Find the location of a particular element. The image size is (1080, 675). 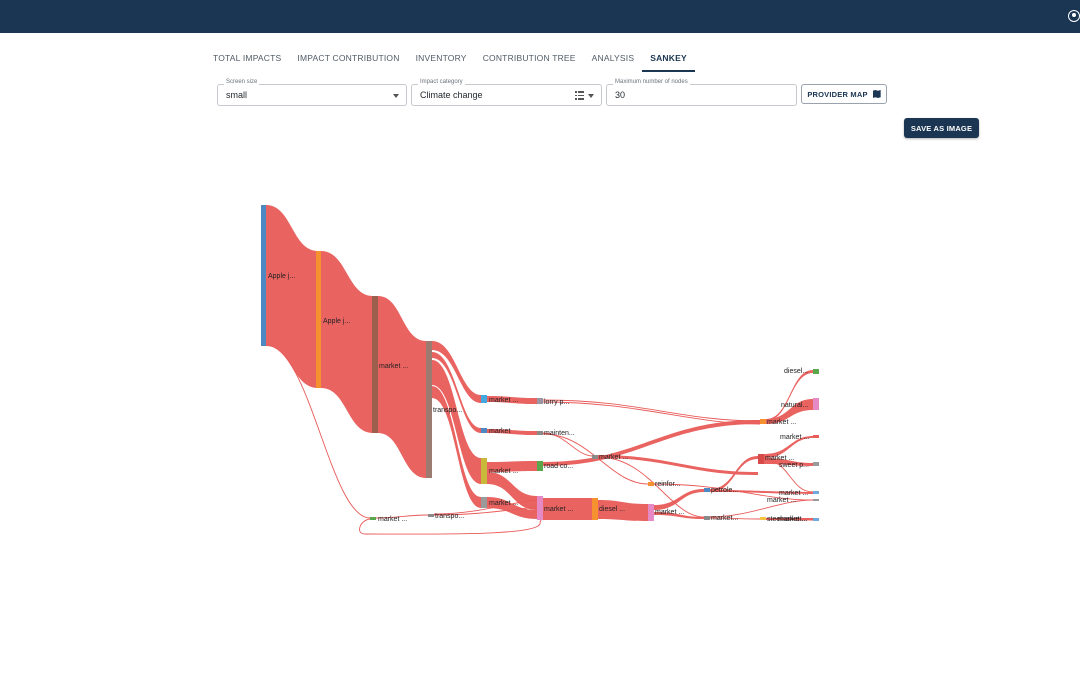

node-market2 is located at coordinates (484, 399).